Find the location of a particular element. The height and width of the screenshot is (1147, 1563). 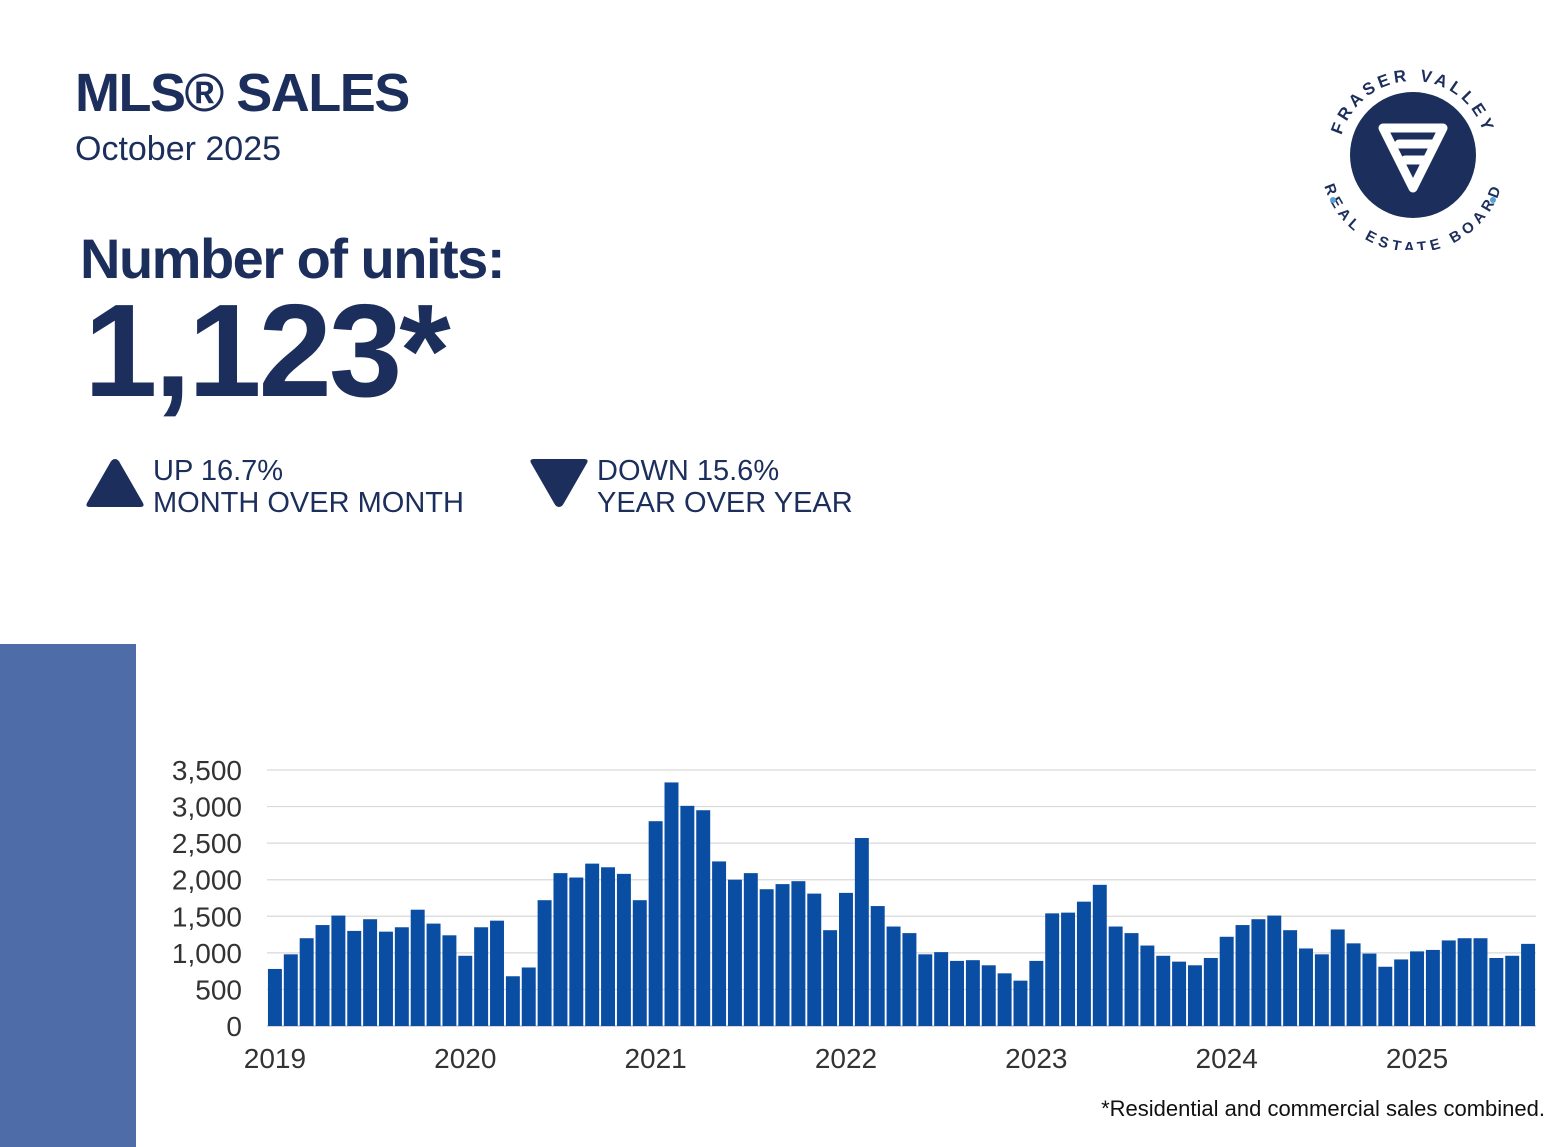

decorative-side-band is located at coordinates (68, 895).